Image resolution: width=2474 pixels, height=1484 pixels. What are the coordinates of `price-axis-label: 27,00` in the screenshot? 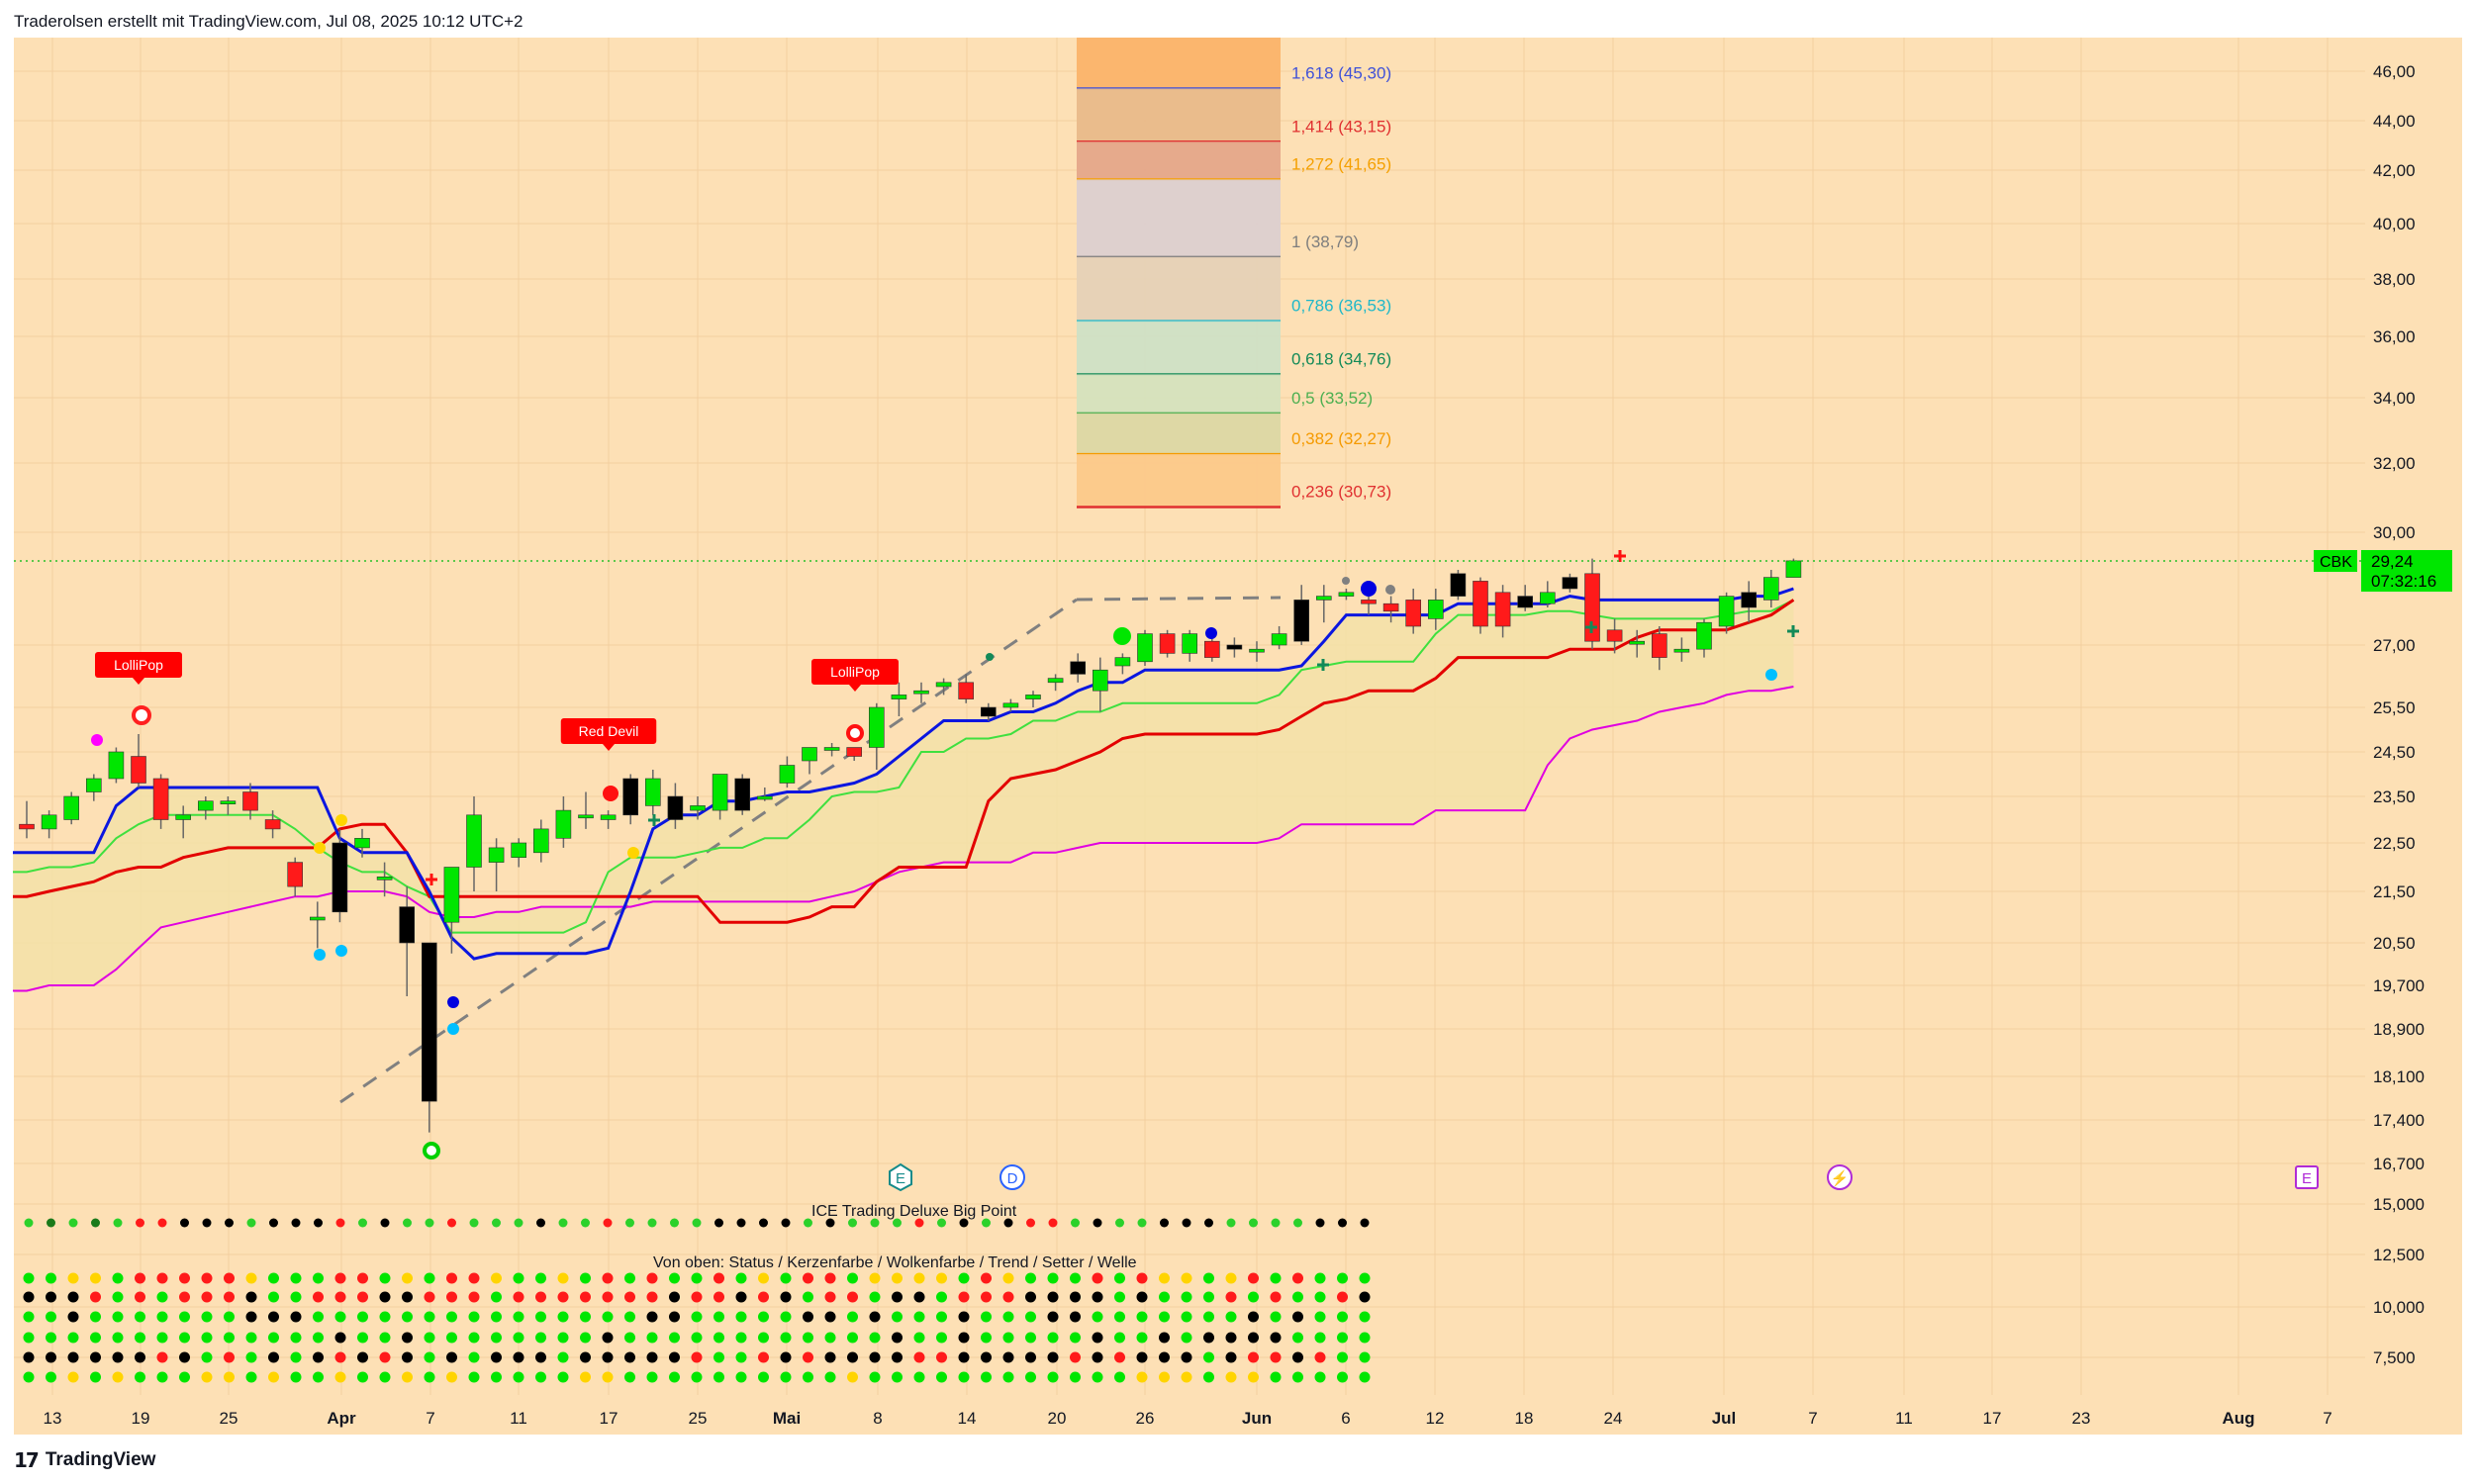 It's located at (2395, 645).